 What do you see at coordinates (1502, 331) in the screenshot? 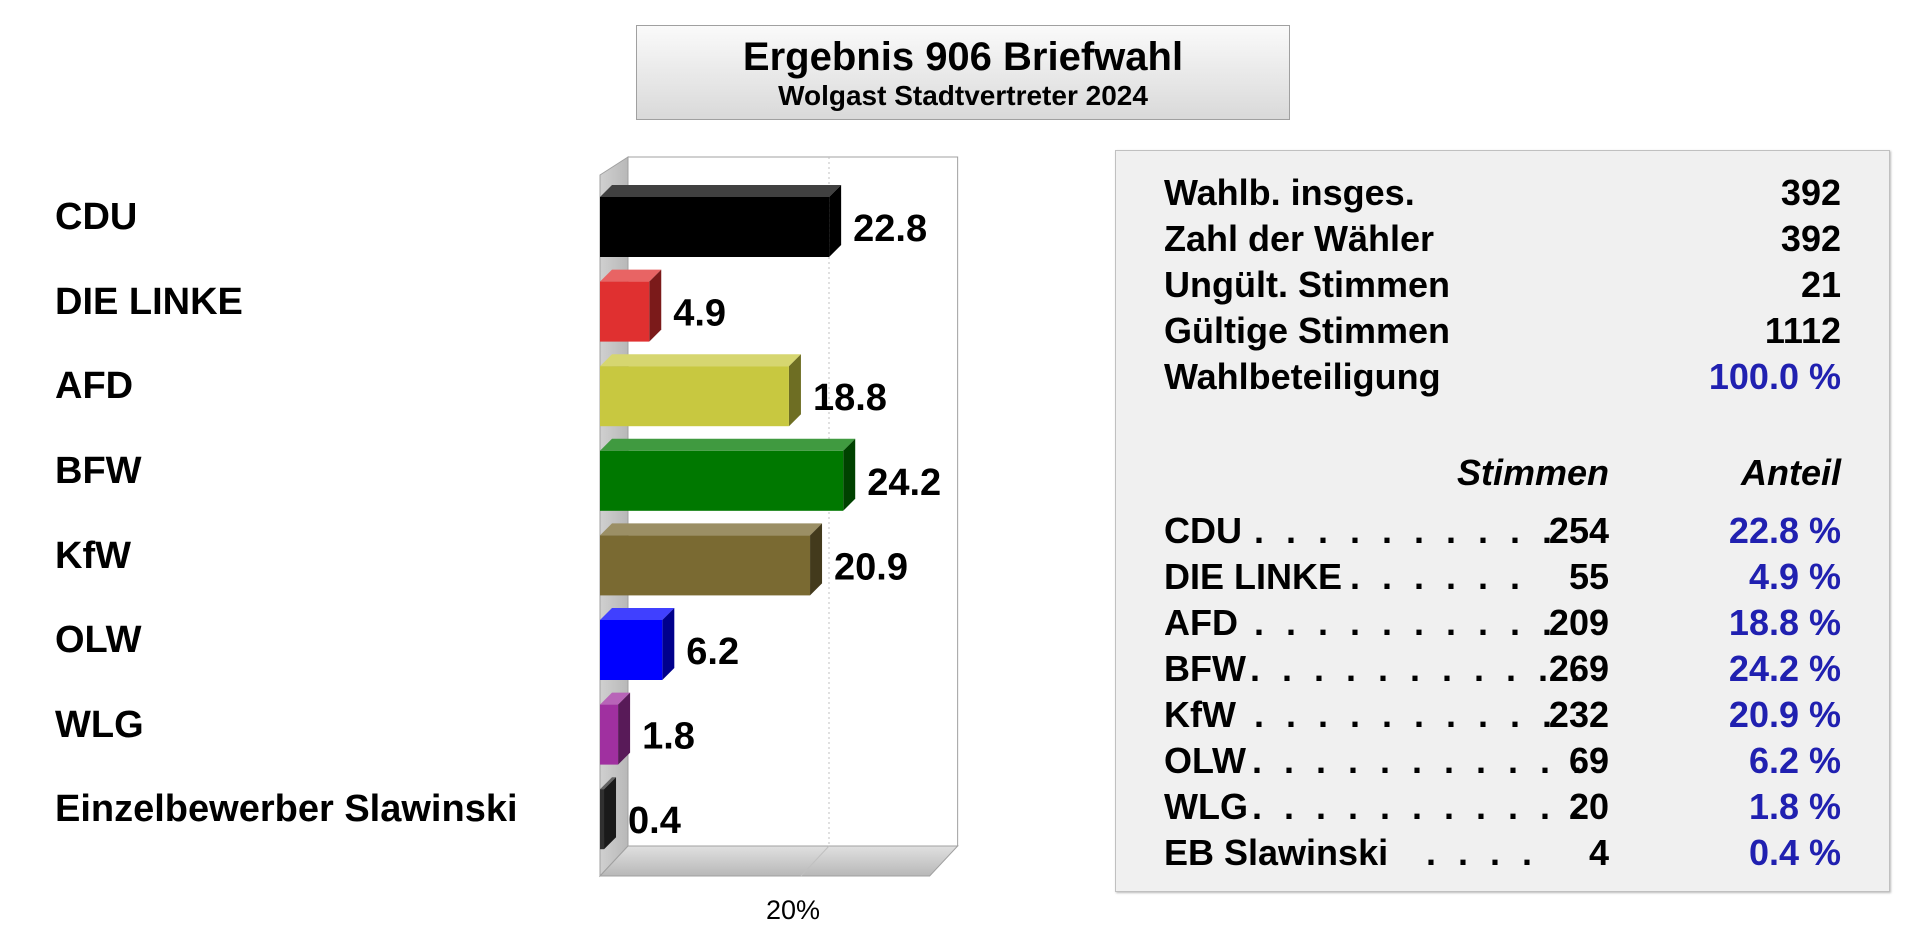
I see `stat-row: Gültige Stimmen 1112` at bounding box center [1502, 331].